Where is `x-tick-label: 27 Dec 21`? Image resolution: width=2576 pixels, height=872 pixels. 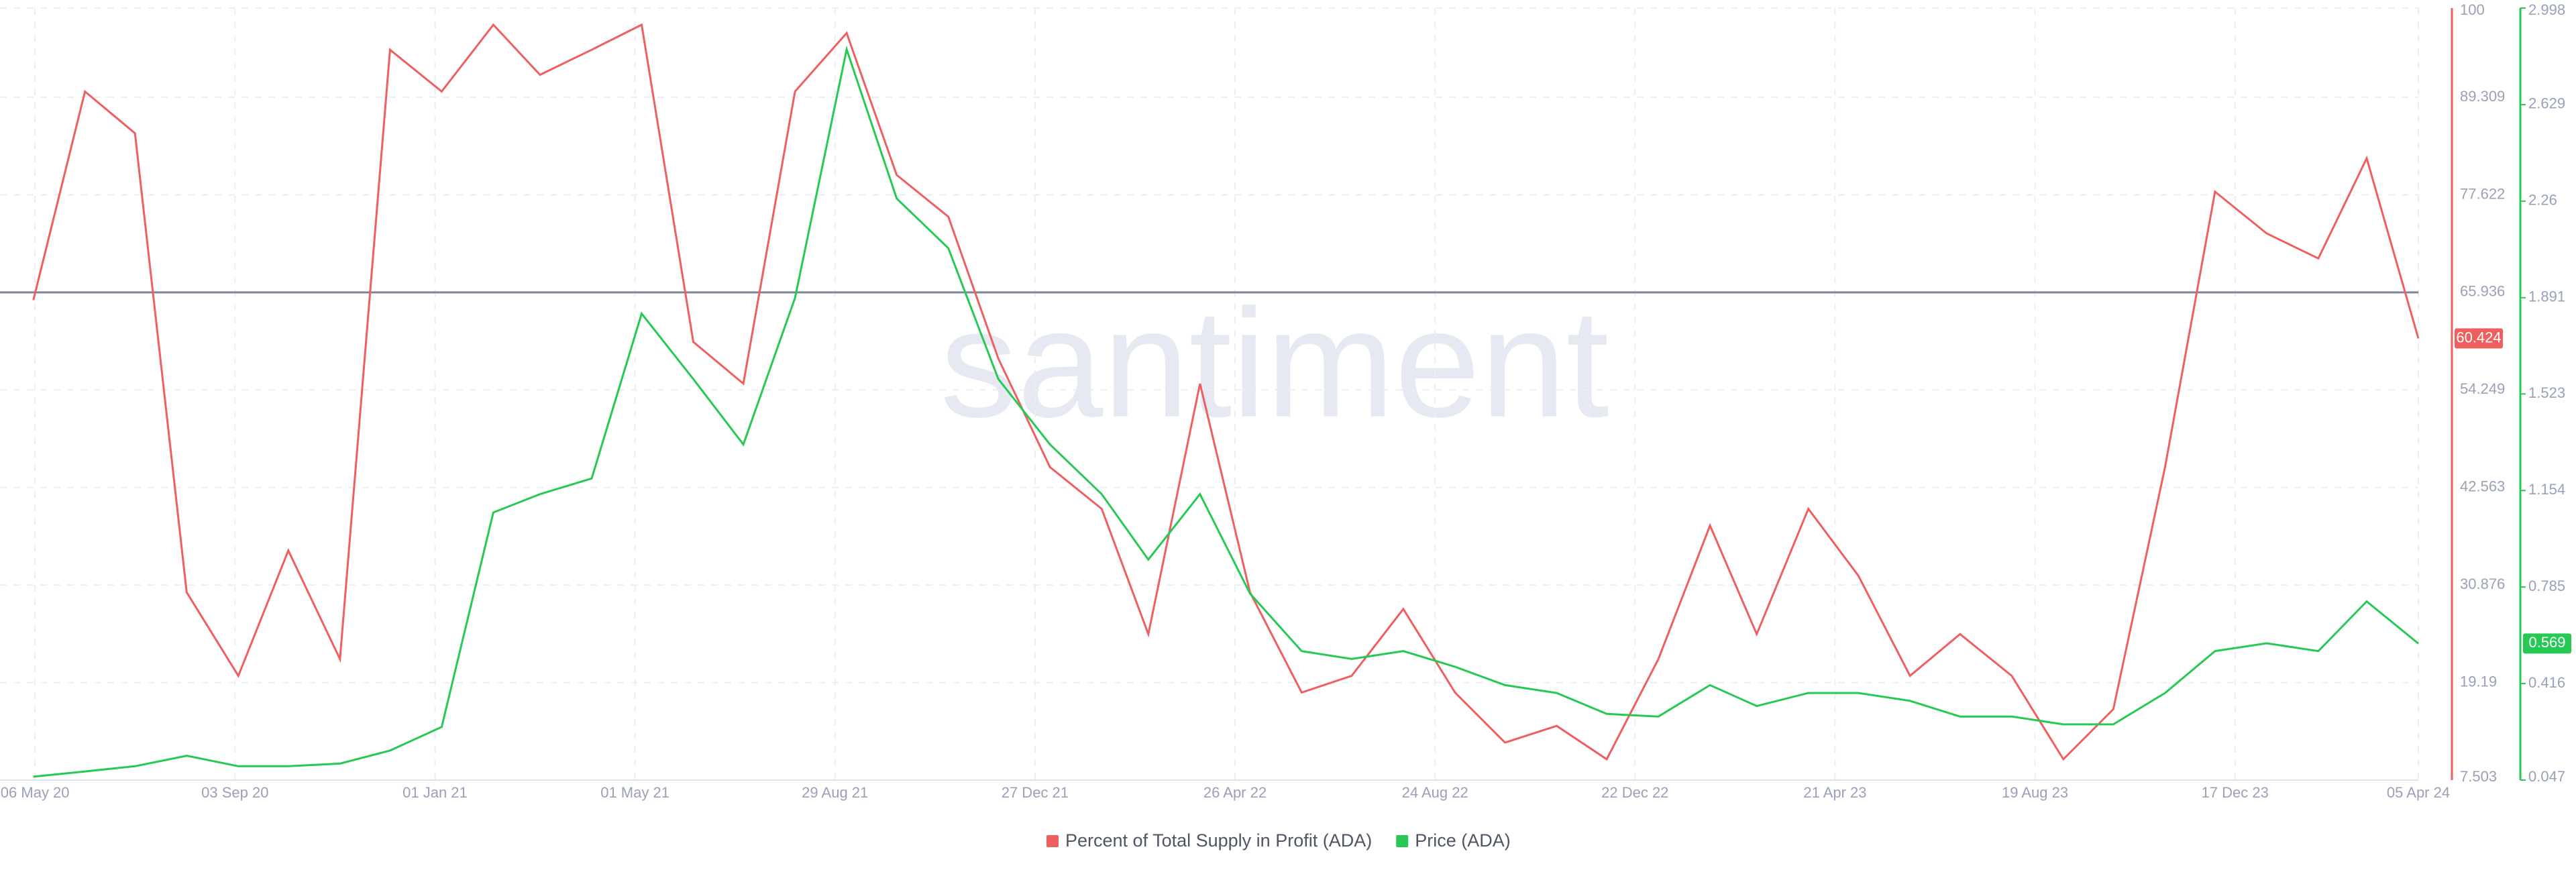
x-tick-label: 27 Dec 21 is located at coordinates (1035, 793).